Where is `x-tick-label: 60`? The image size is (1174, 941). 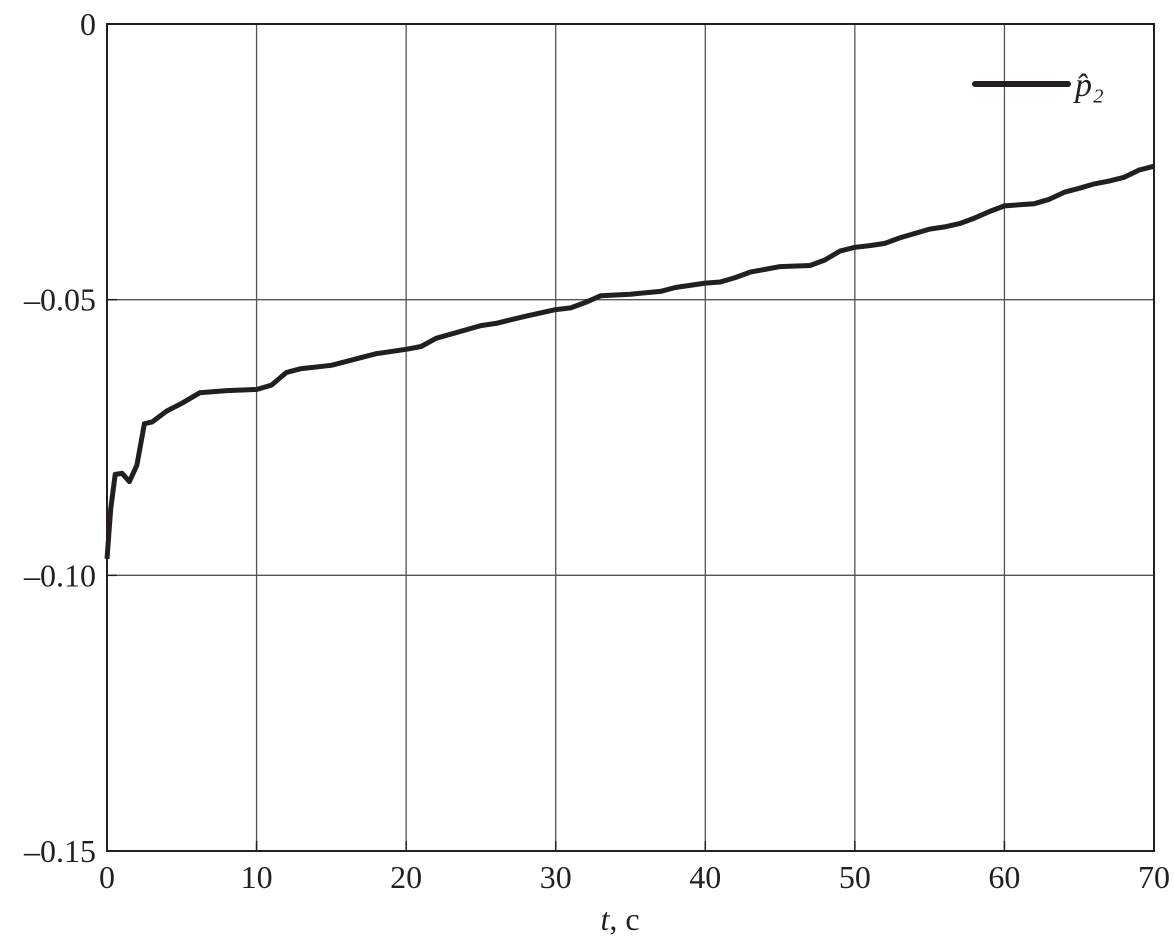 x-tick-label: 60 is located at coordinates (1004, 877).